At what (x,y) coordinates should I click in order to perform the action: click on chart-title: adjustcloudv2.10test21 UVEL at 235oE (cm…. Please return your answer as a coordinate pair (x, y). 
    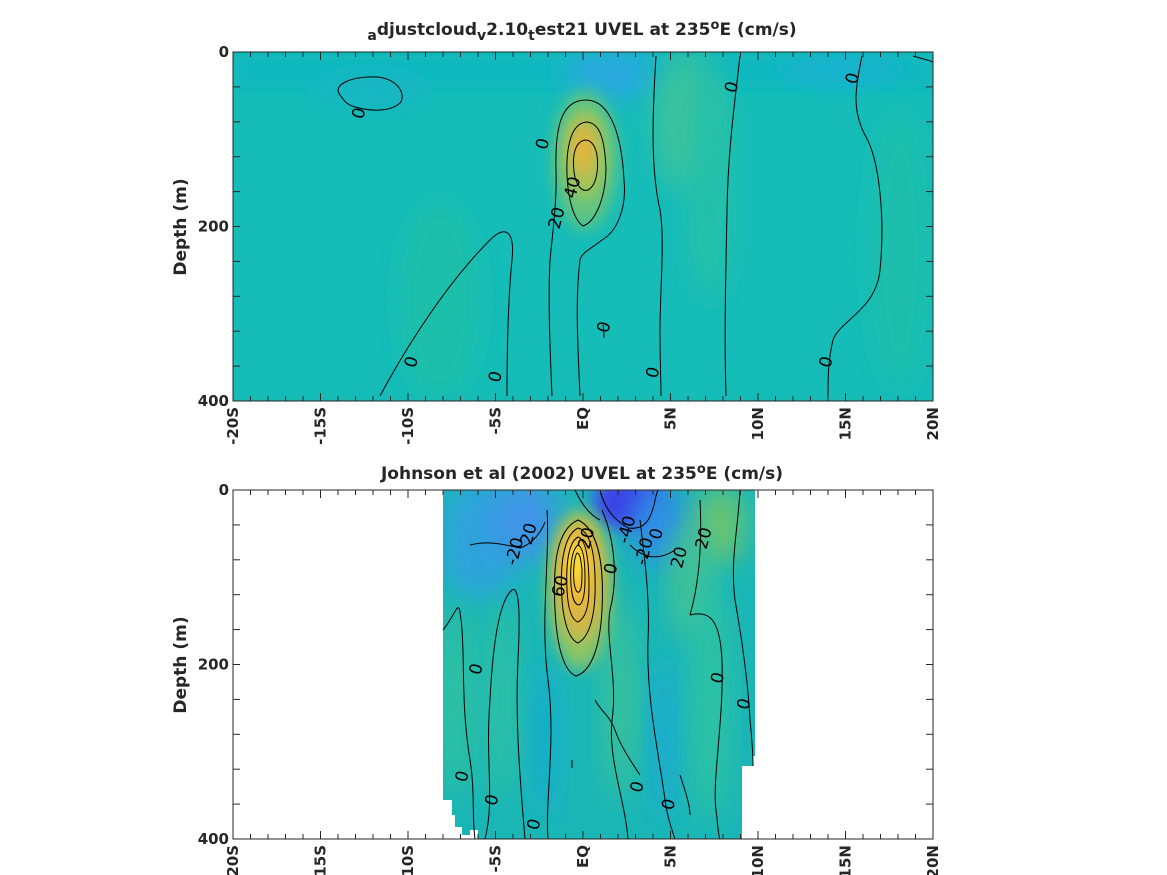
    Looking at the image, I should click on (581, 31).